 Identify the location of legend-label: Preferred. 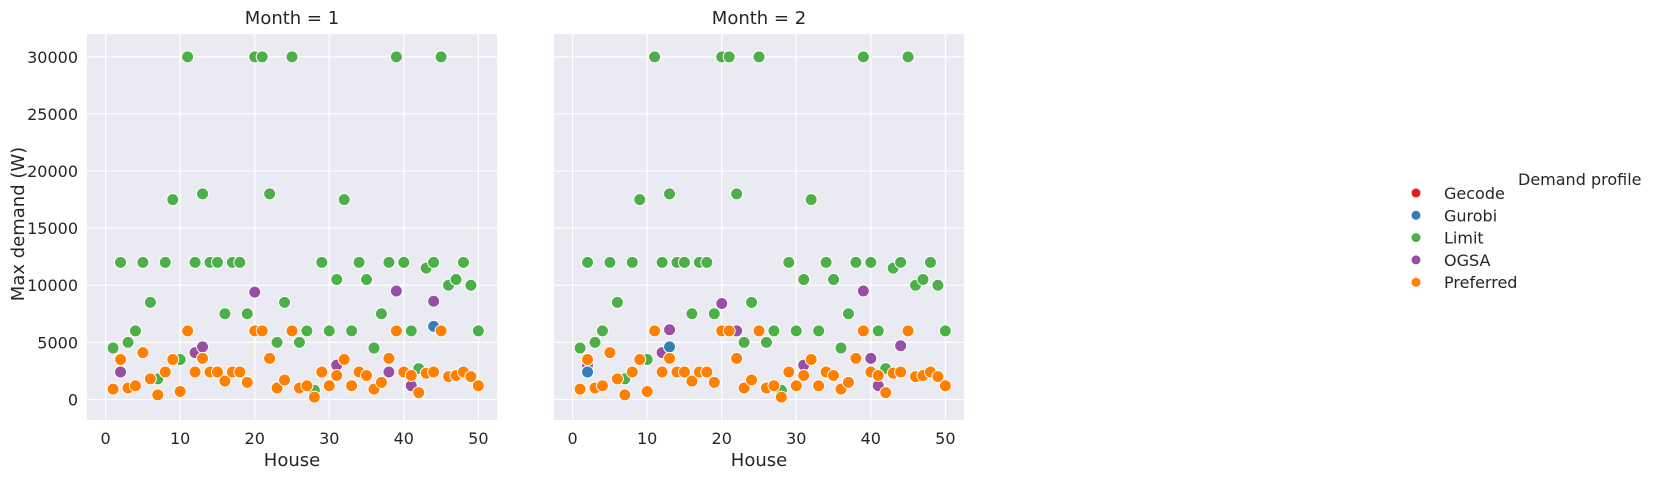
(1480, 282).